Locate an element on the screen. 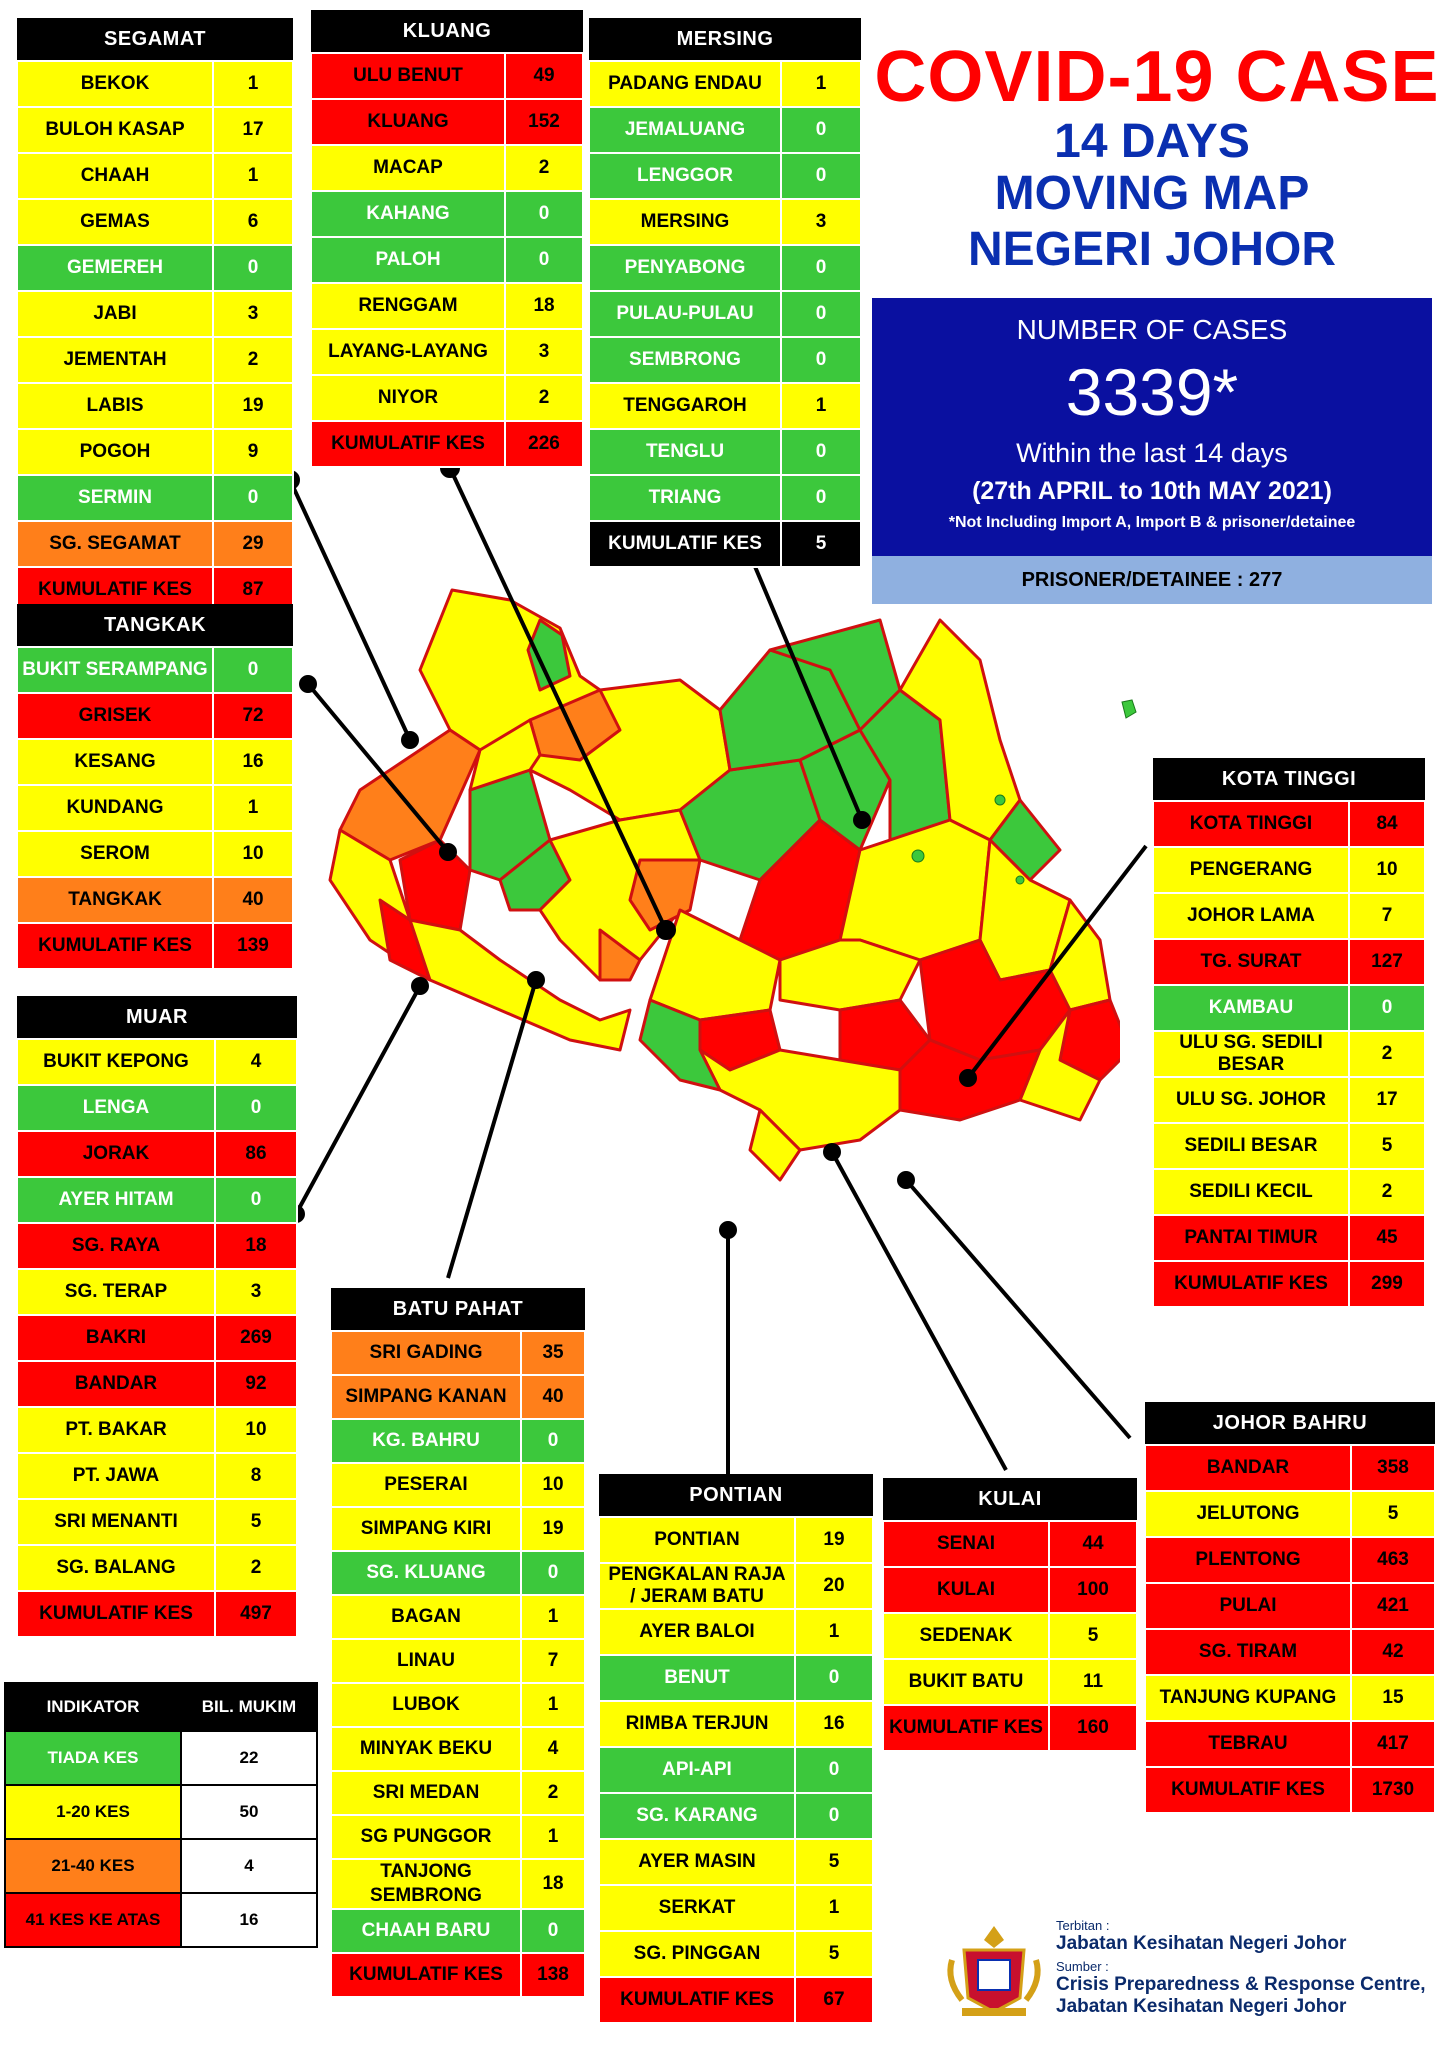 This screenshot has width=1448, height=2048. table-row: PALOH 0 is located at coordinates (447, 260).